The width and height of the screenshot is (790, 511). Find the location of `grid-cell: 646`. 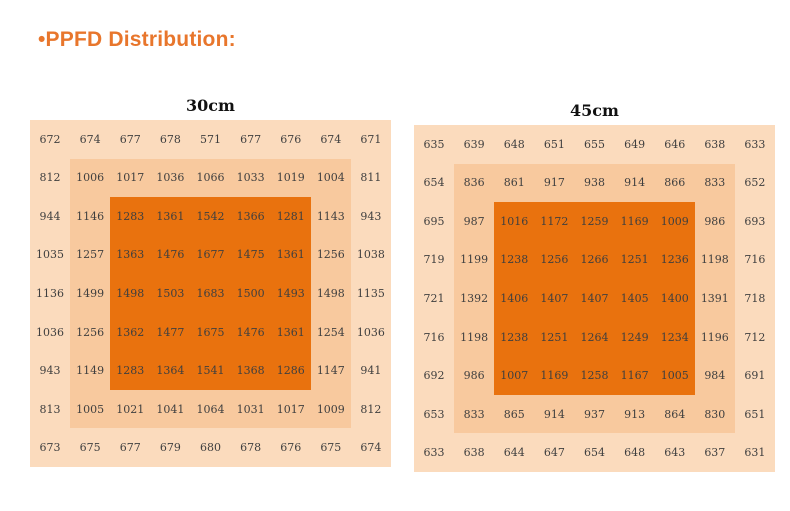

grid-cell: 646 is located at coordinates (674, 144).